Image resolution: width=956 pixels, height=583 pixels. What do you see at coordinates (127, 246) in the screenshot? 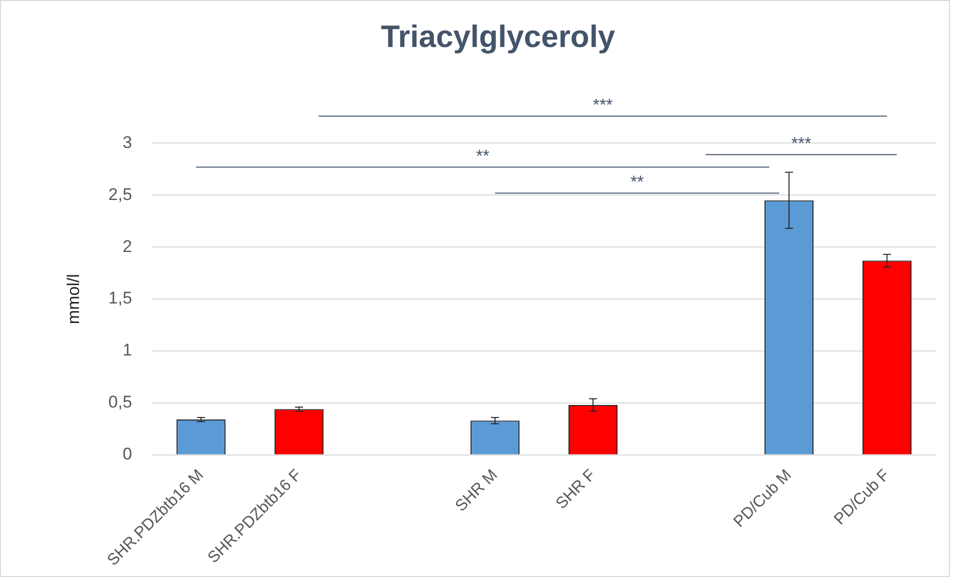
I see `y-tick-label: 2` at bounding box center [127, 246].